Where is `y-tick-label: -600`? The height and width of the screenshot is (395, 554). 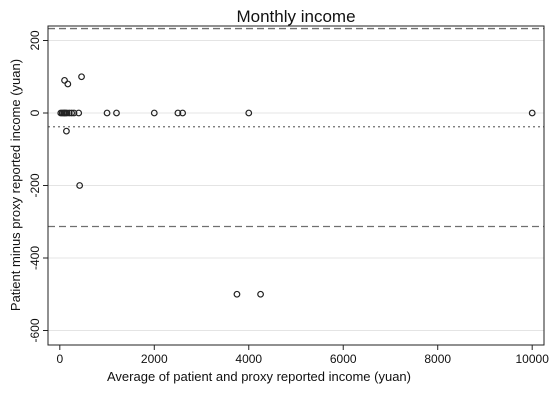
y-tick-label: -600 is located at coordinates (35, 330).